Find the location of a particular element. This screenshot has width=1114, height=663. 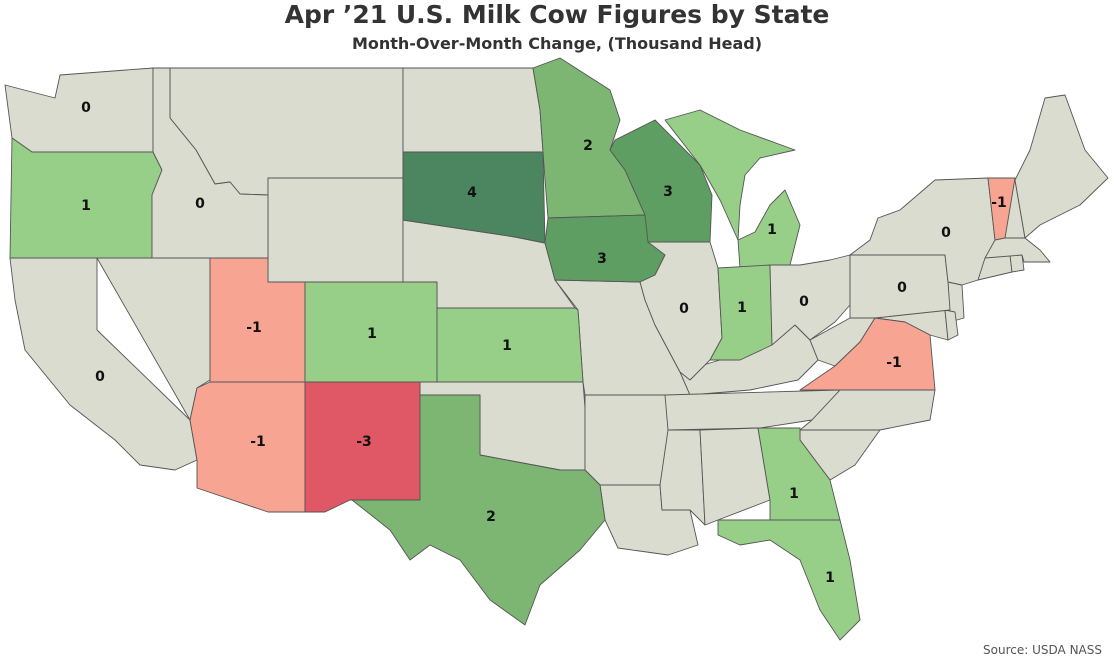

state-SD is located at coordinates (474, 197).